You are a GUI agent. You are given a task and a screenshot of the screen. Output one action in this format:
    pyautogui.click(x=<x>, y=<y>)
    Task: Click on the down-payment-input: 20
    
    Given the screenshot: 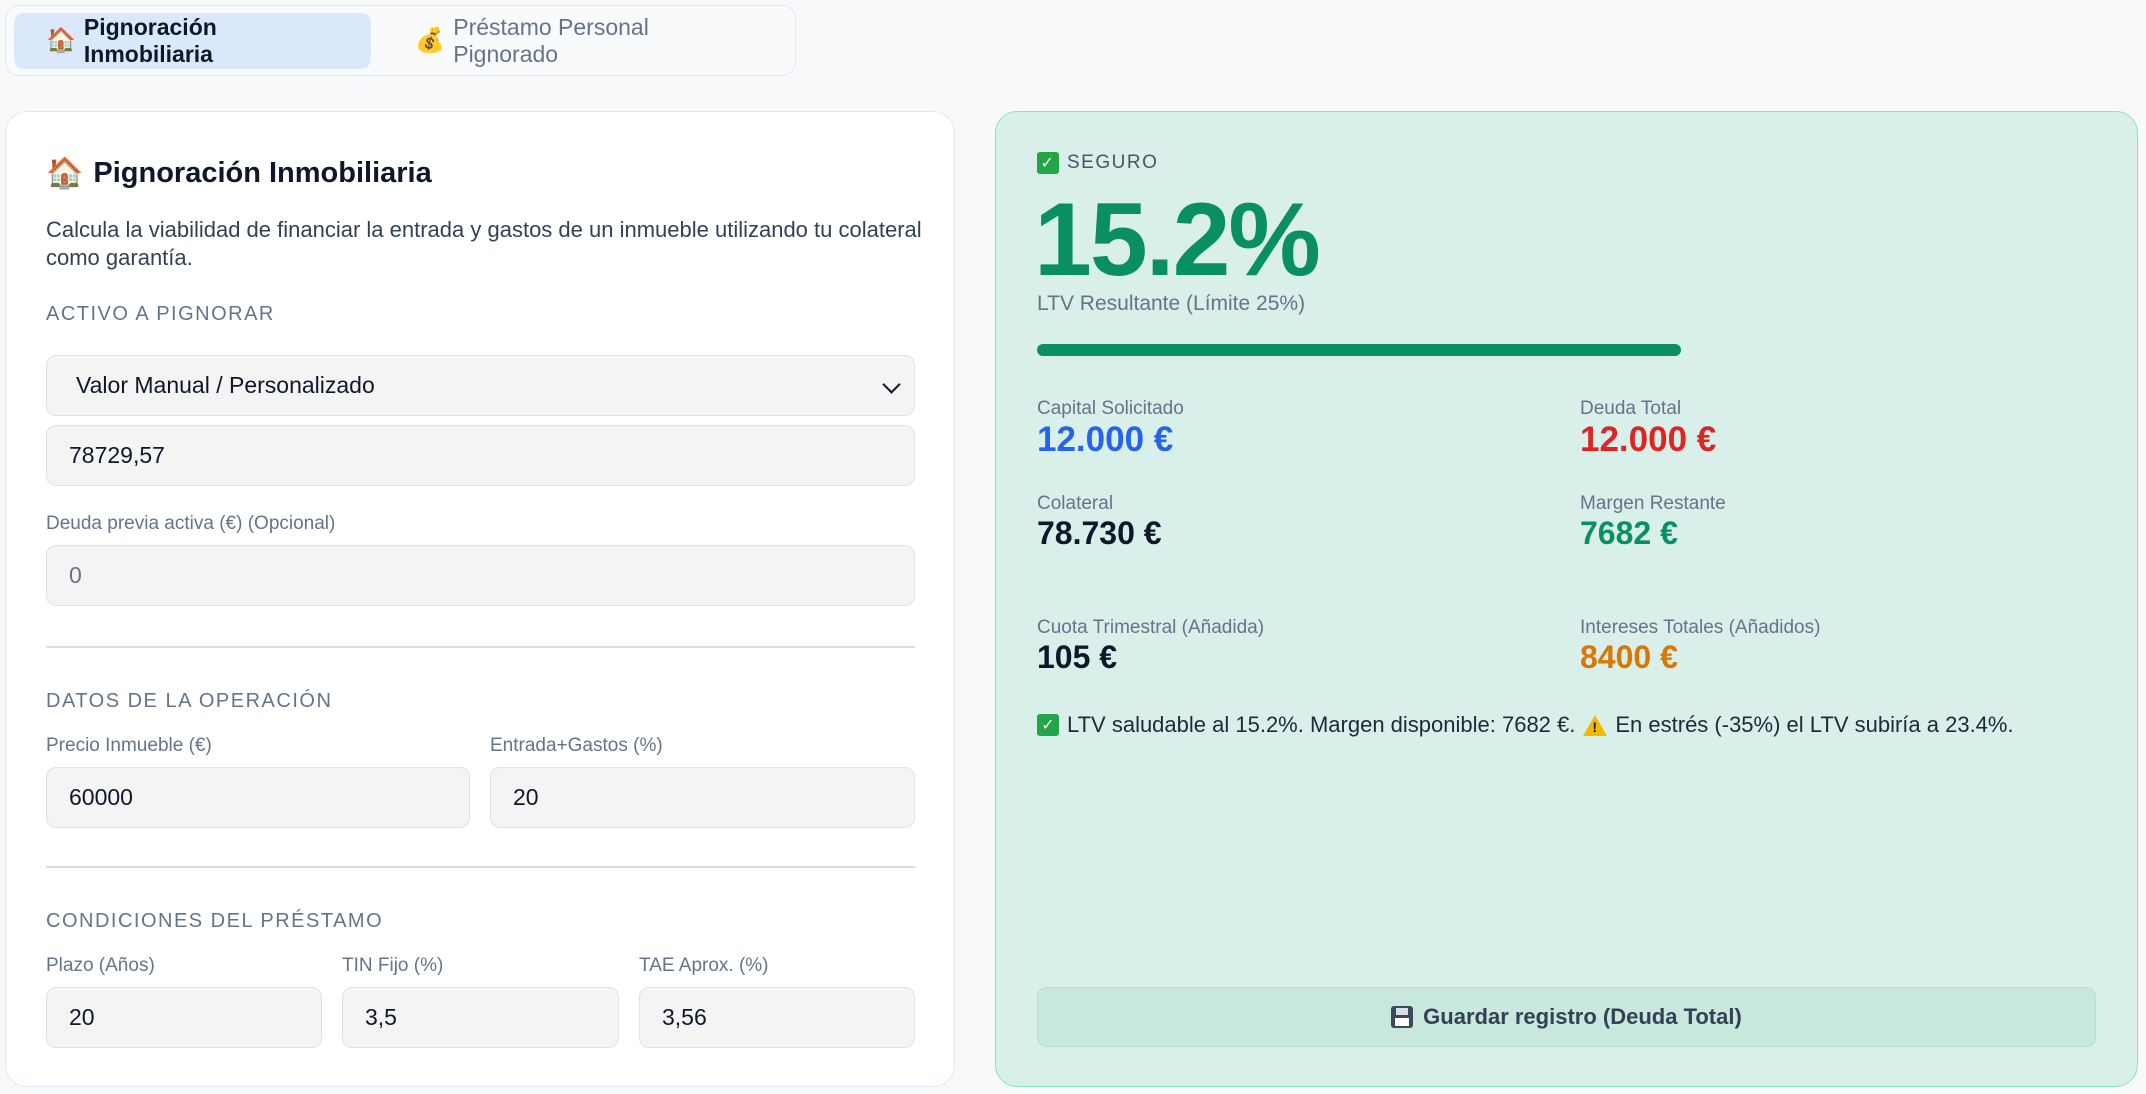 What is the action you would take?
    pyautogui.click(x=702, y=797)
    